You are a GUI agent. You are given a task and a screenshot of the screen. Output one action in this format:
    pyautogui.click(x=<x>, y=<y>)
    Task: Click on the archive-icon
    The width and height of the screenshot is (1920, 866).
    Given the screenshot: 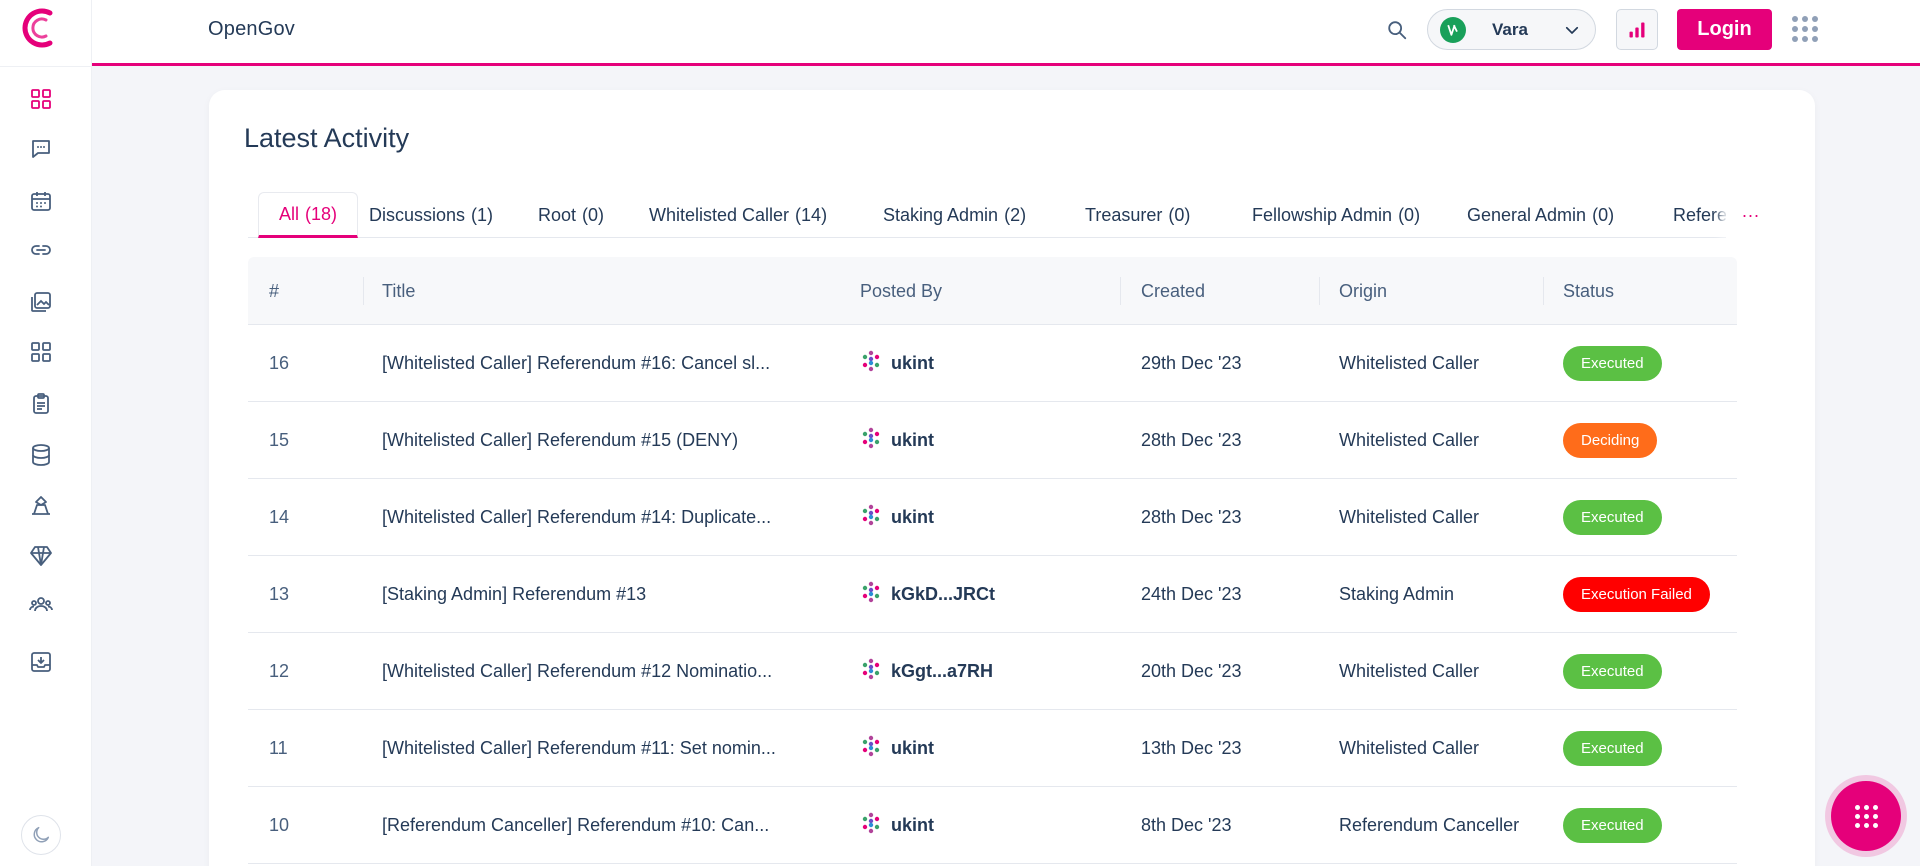 What is the action you would take?
    pyautogui.click(x=41, y=662)
    